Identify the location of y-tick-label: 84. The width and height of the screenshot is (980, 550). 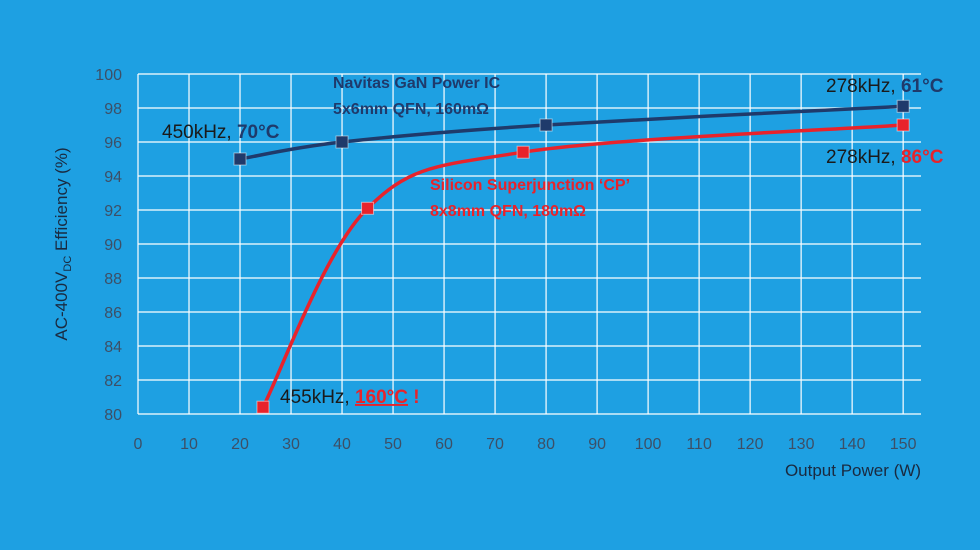
(113, 347).